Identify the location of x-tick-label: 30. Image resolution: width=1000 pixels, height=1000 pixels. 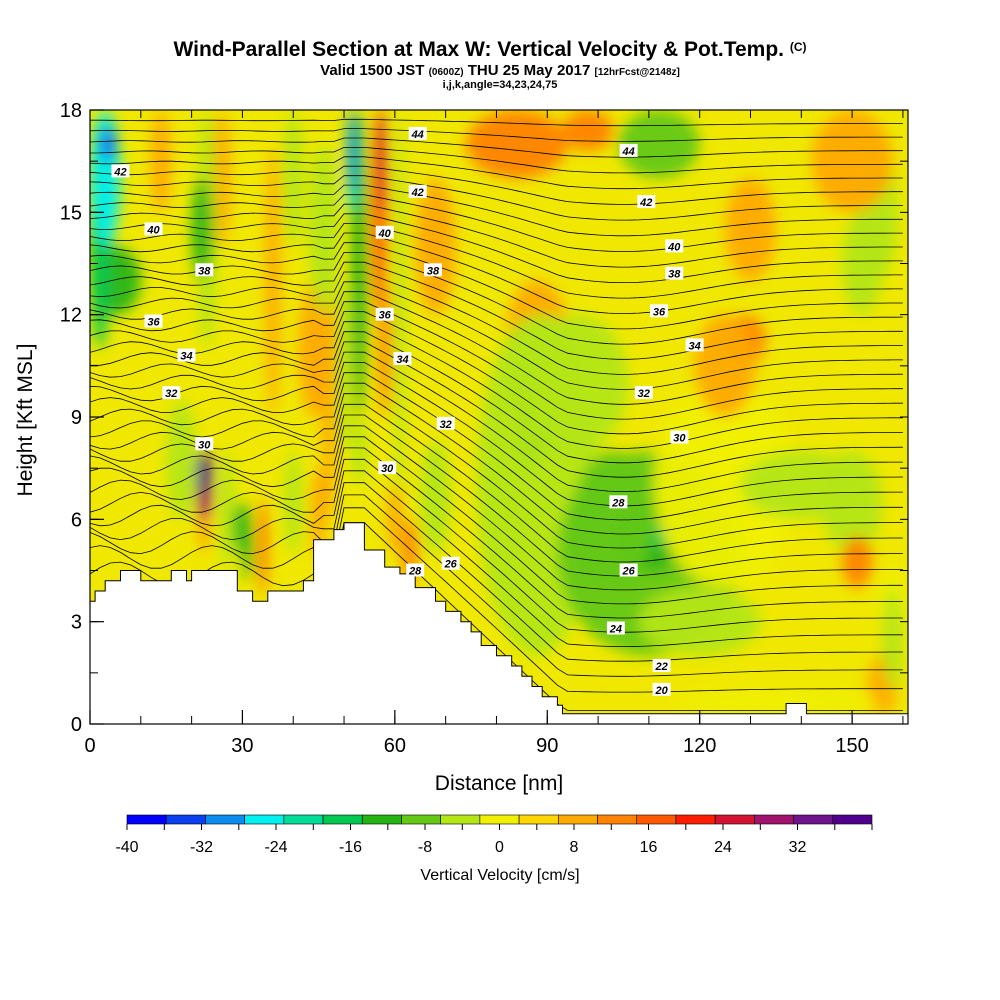
(242, 746).